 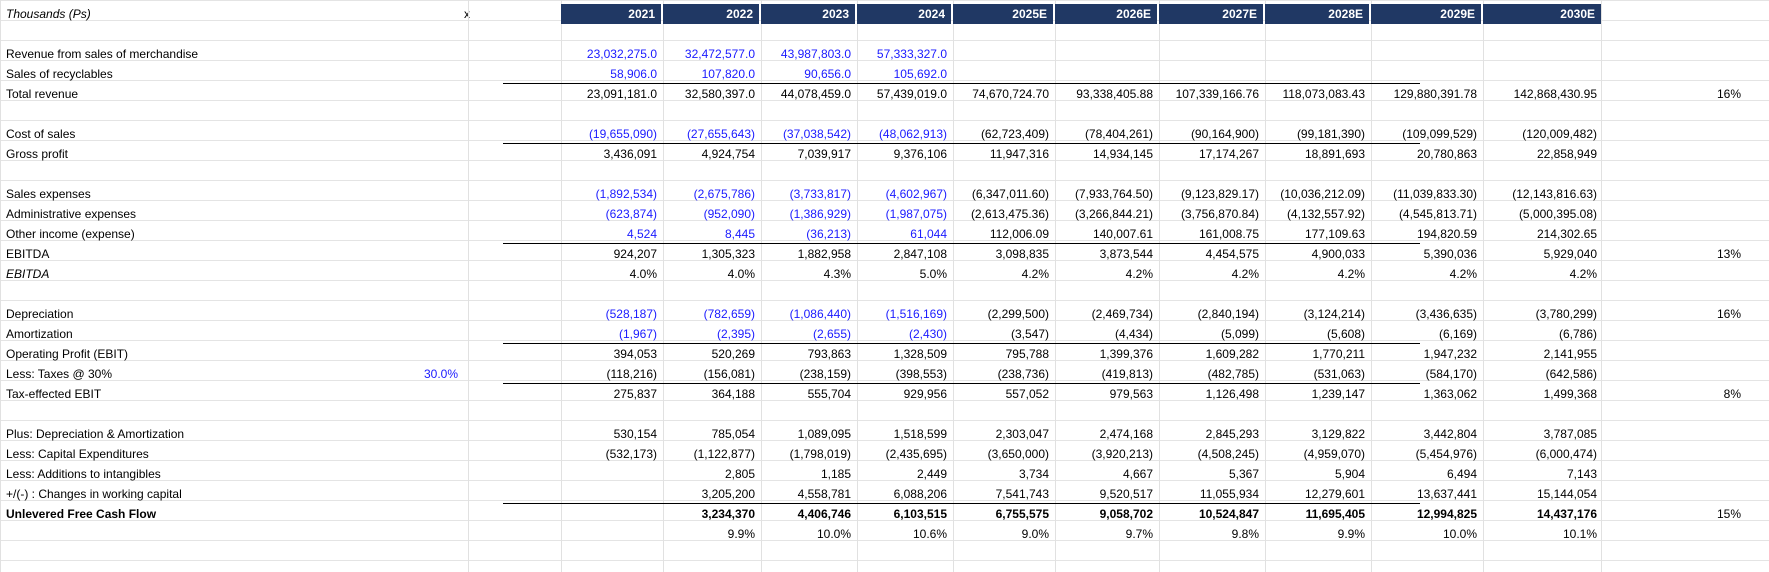 I want to click on value-cell: 785,054, so click(x=733, y=434).